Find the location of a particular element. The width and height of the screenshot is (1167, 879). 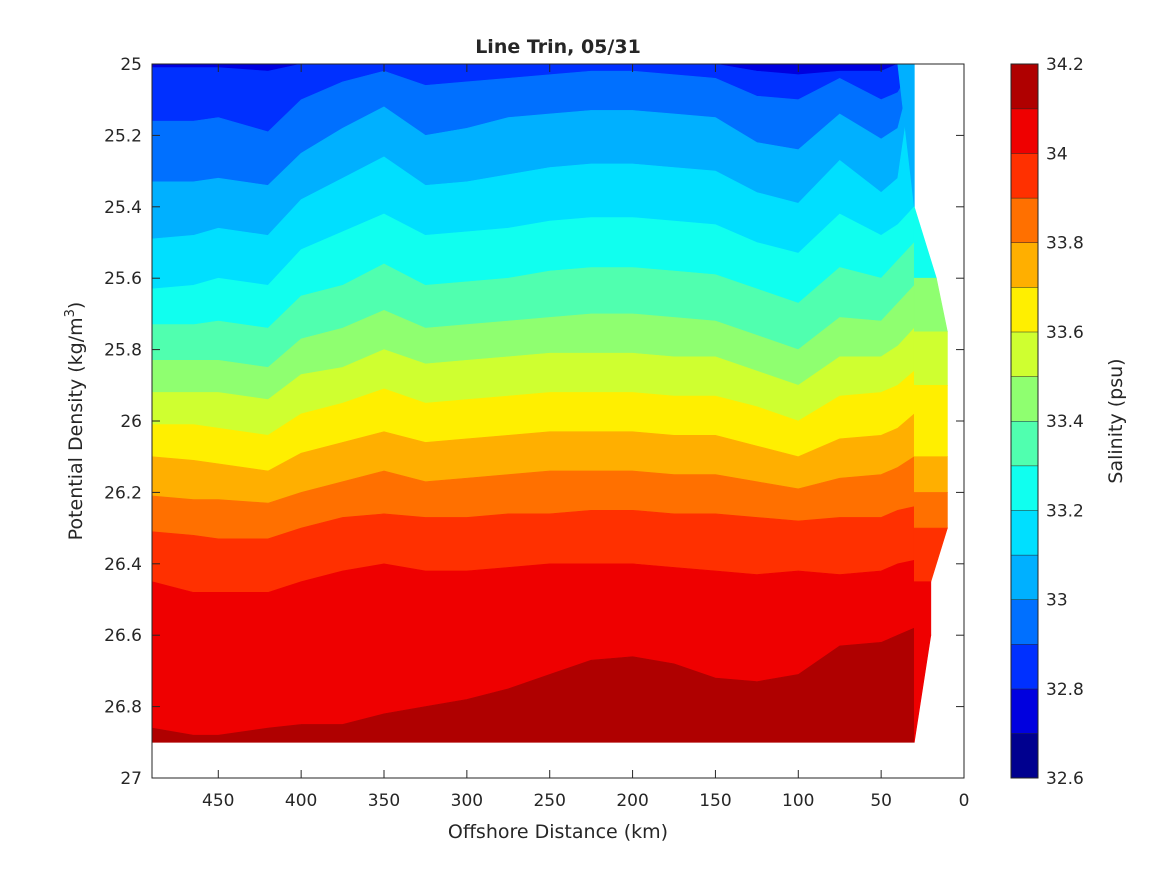

x-tick-label: 200 is located at coordinates (632, 801).